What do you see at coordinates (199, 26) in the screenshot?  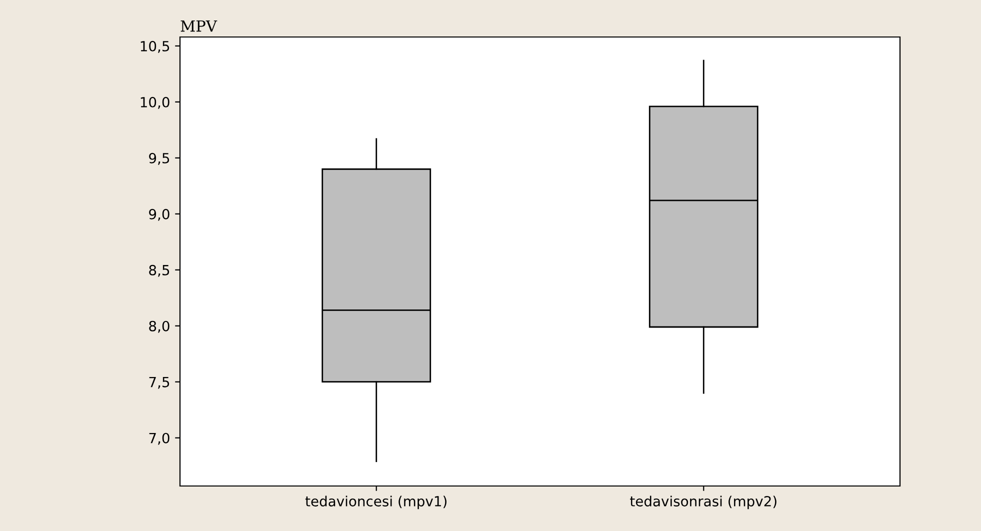 I see `y-axis-title: MPV` at bounding box center [199, 26].